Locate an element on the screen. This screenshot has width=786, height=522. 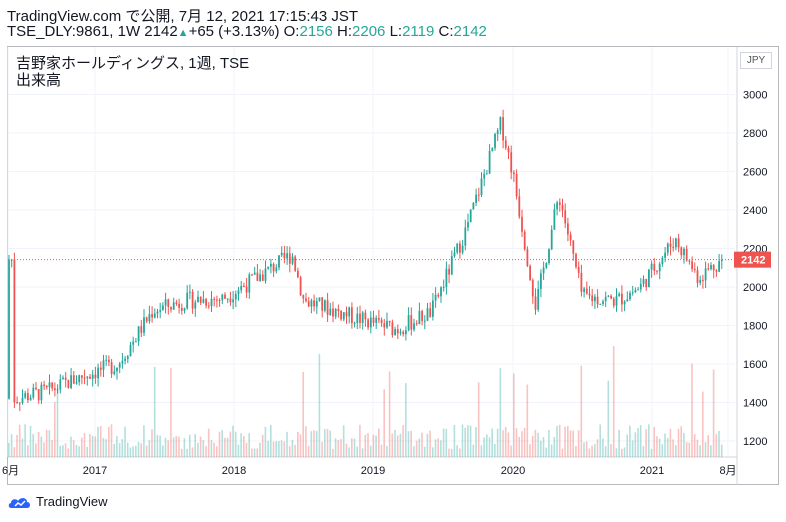
y-tick-label: 1800 is located at coordinates (755, 327).